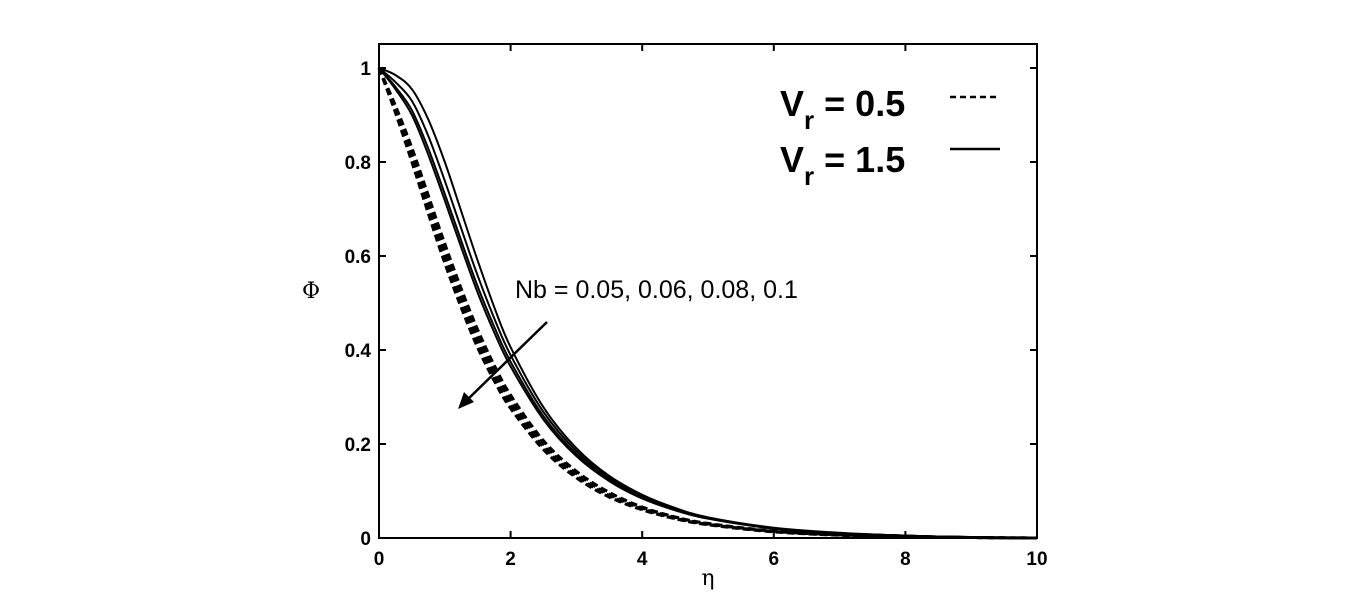 This screenshot has width=1366, height=604. I want to click on x-tick-label: 6, so click(774, 559).